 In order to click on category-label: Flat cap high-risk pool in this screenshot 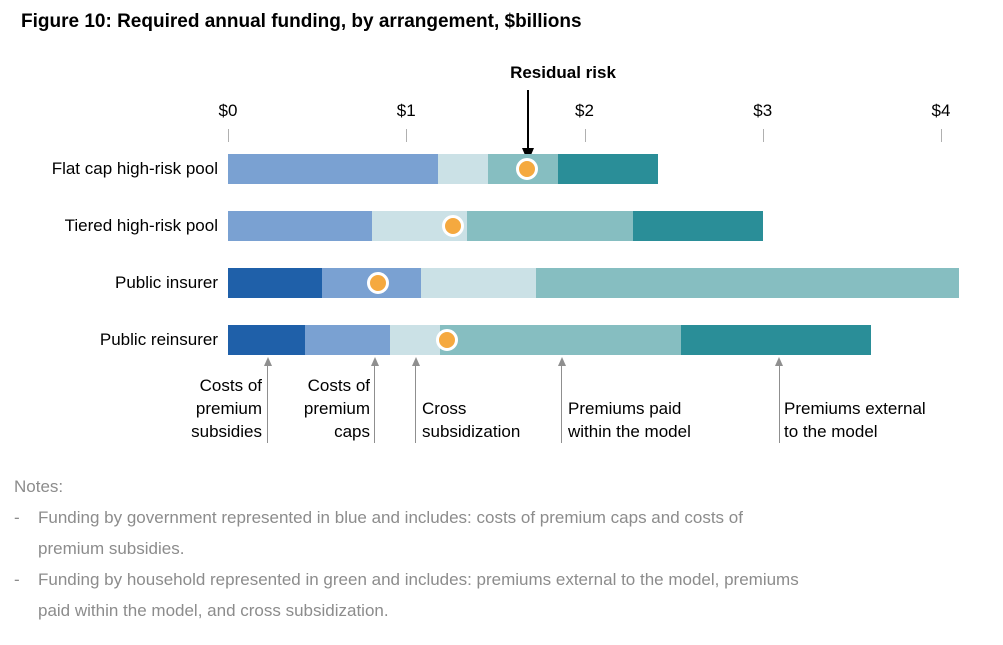, I will do `click(134, 168)`.